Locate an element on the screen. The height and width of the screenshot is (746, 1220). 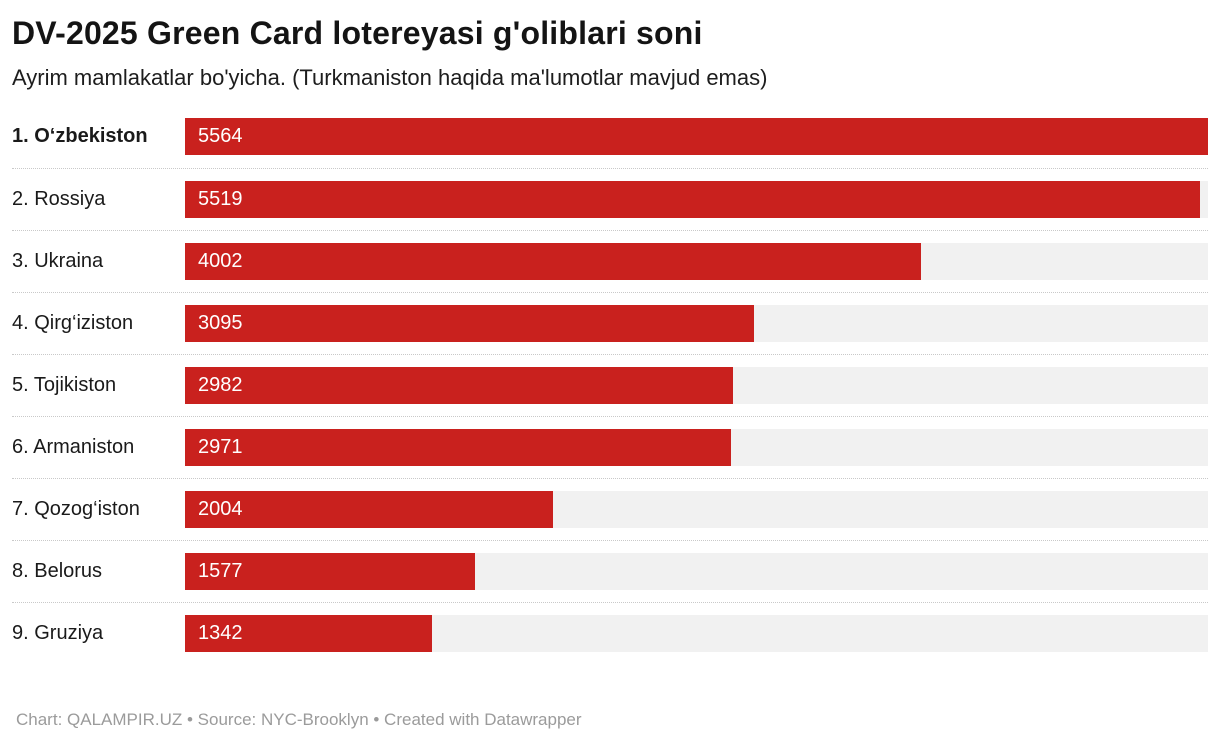
bar: 4002 is located at coordinates (553, 261).